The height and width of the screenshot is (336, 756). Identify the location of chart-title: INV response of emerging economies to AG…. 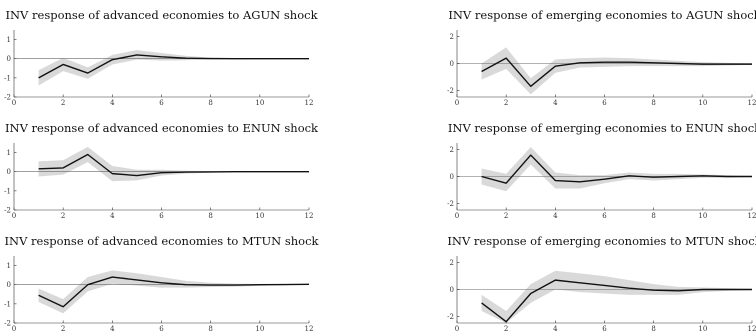
(602, 15).